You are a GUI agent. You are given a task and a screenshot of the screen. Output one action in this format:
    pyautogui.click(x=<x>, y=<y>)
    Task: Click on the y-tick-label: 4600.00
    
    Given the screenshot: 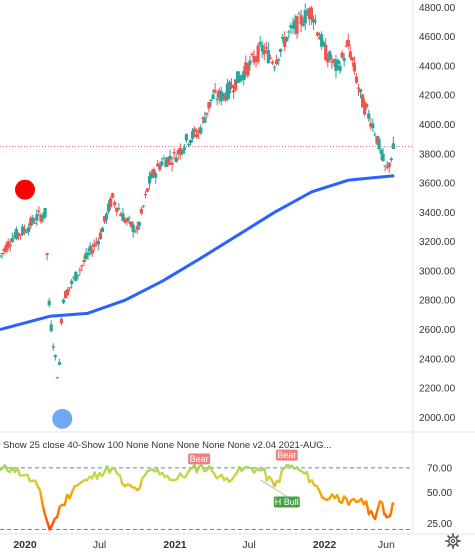 What is the action you would take?
    pyautogui.click(x=437, y=37)
    